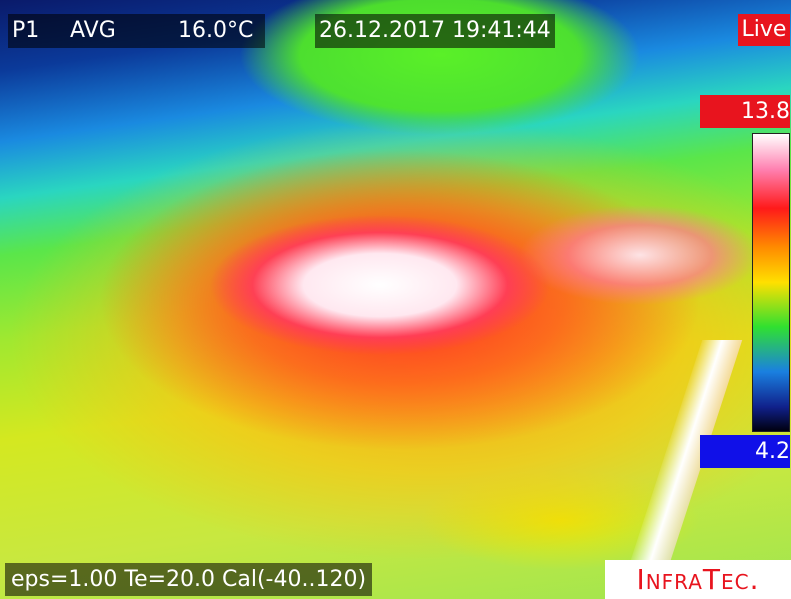 This screenshot has width=791, height=599. Describe the element at coordinates (435, 31) in the screenshot. I see `timestamp: 26.12.2017 19:41:44` at that location.